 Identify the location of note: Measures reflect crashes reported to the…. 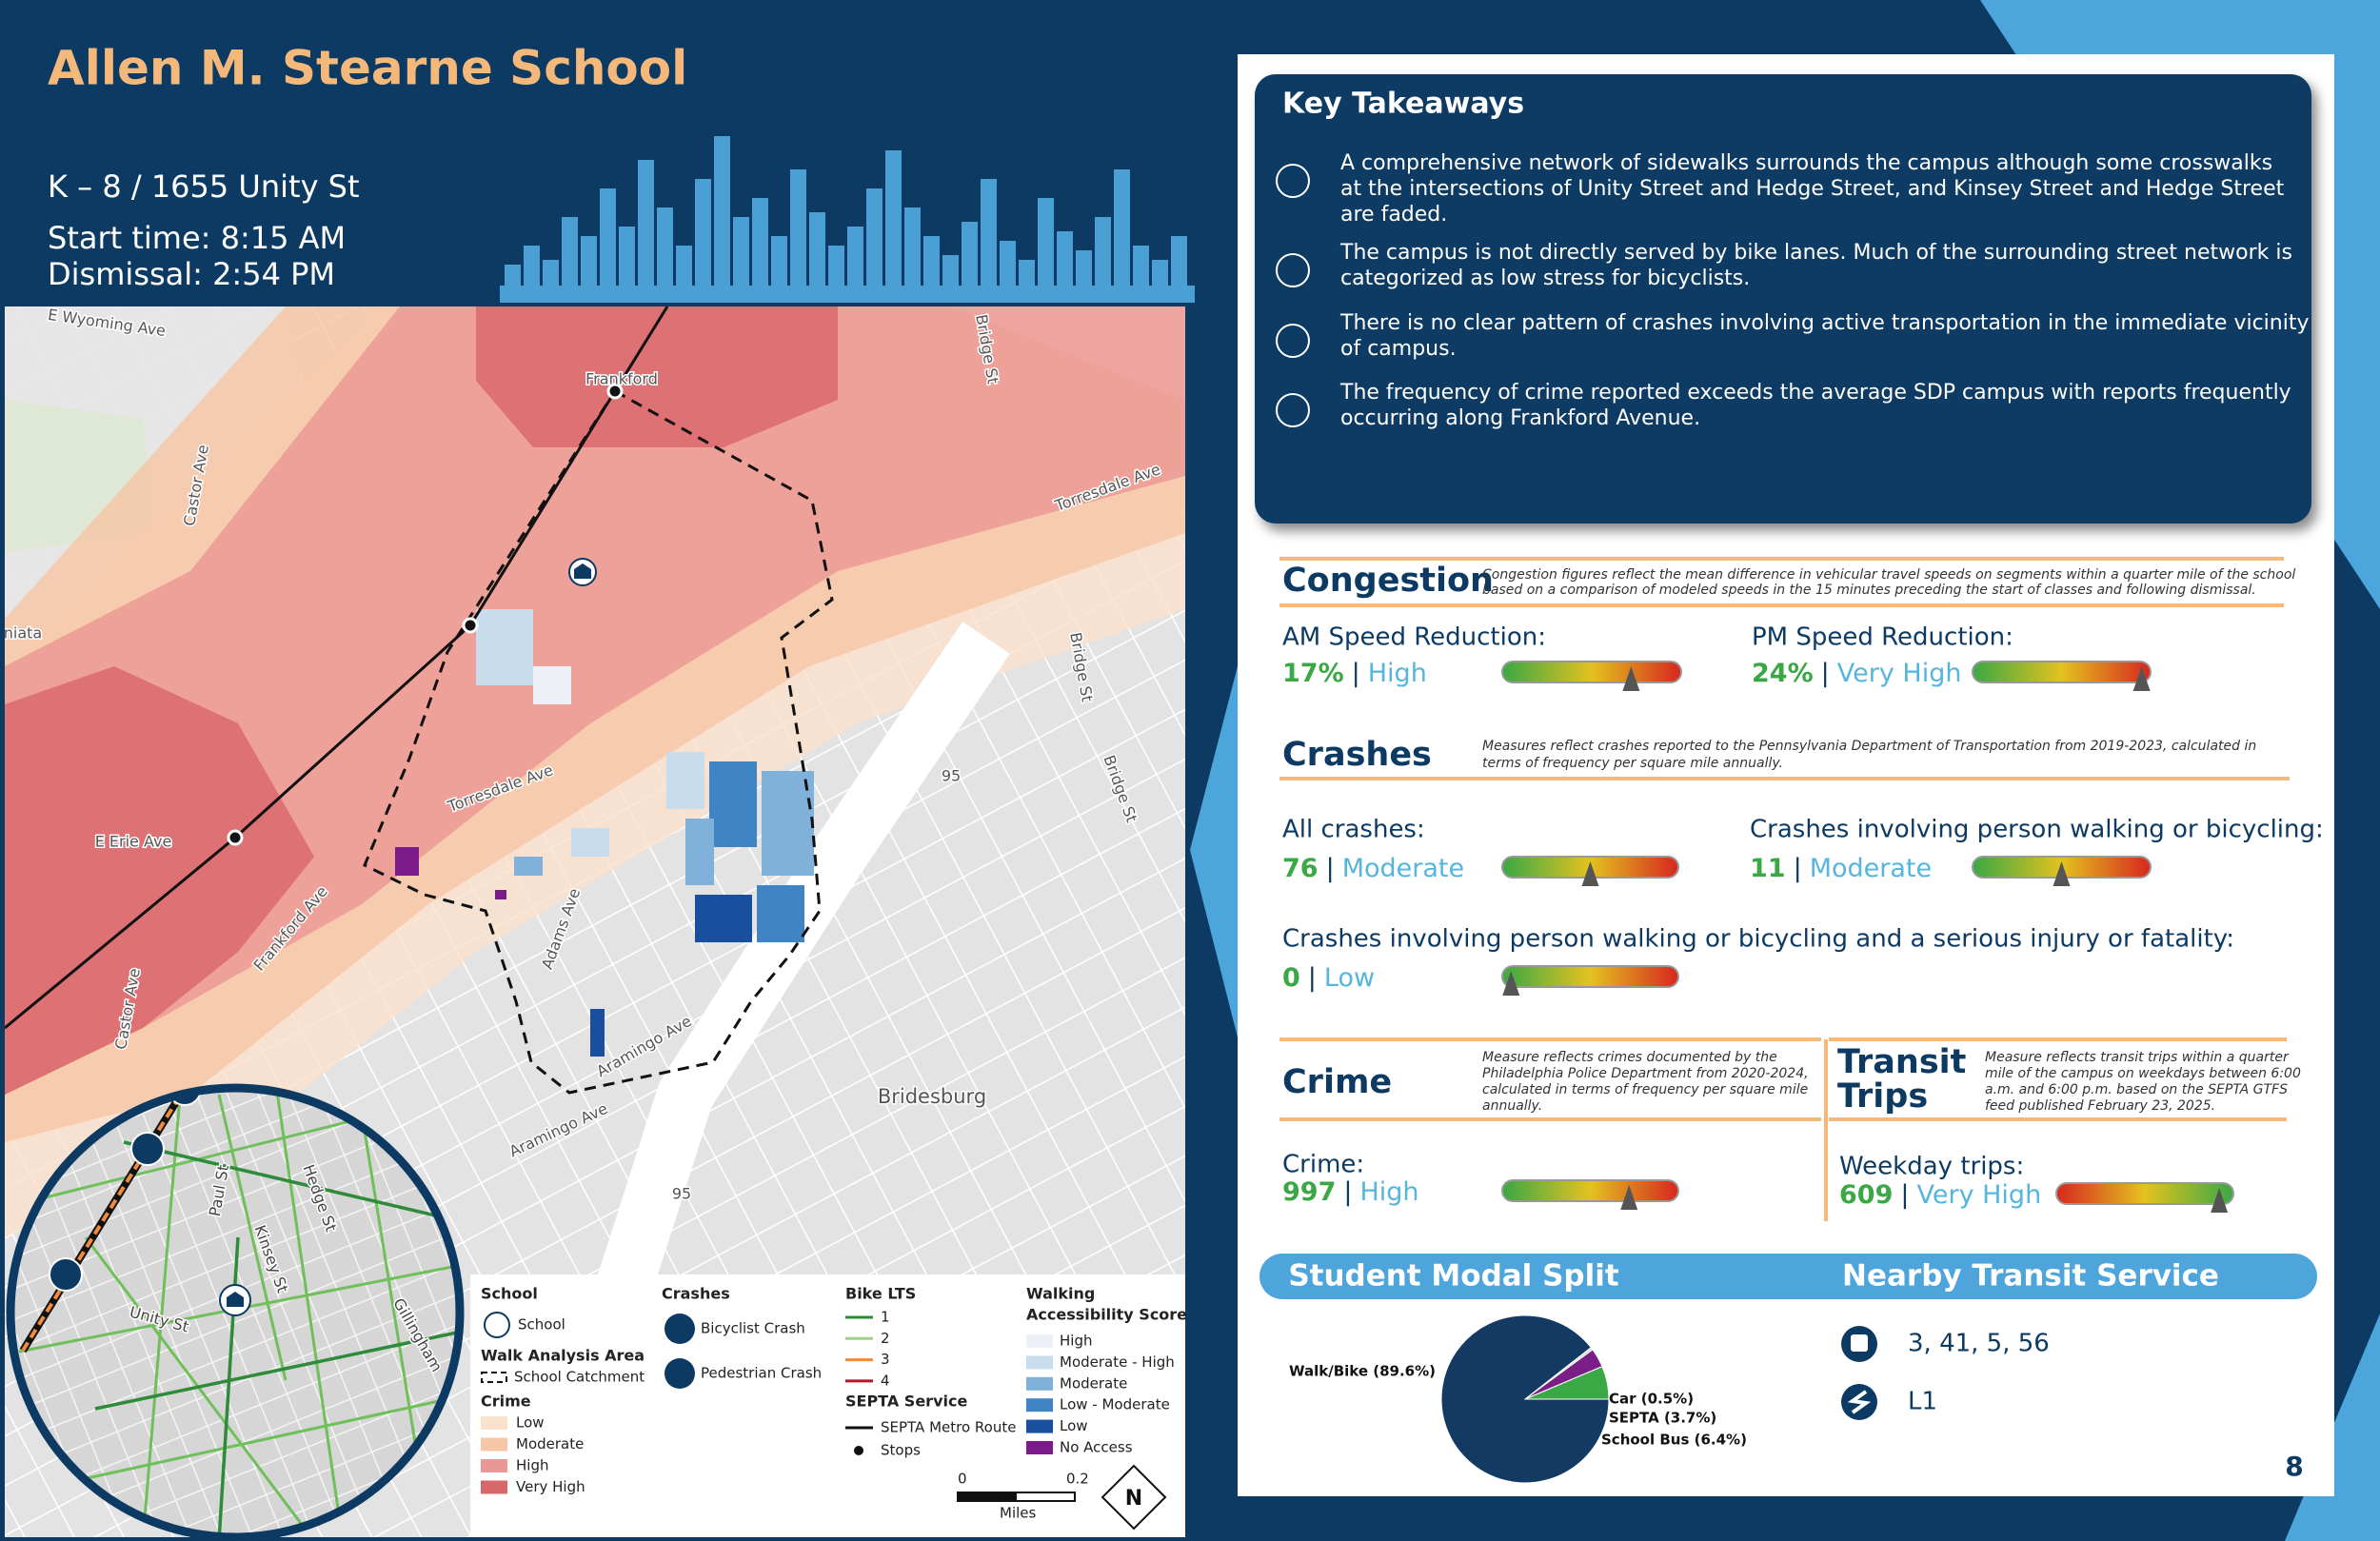
(1869, 746).